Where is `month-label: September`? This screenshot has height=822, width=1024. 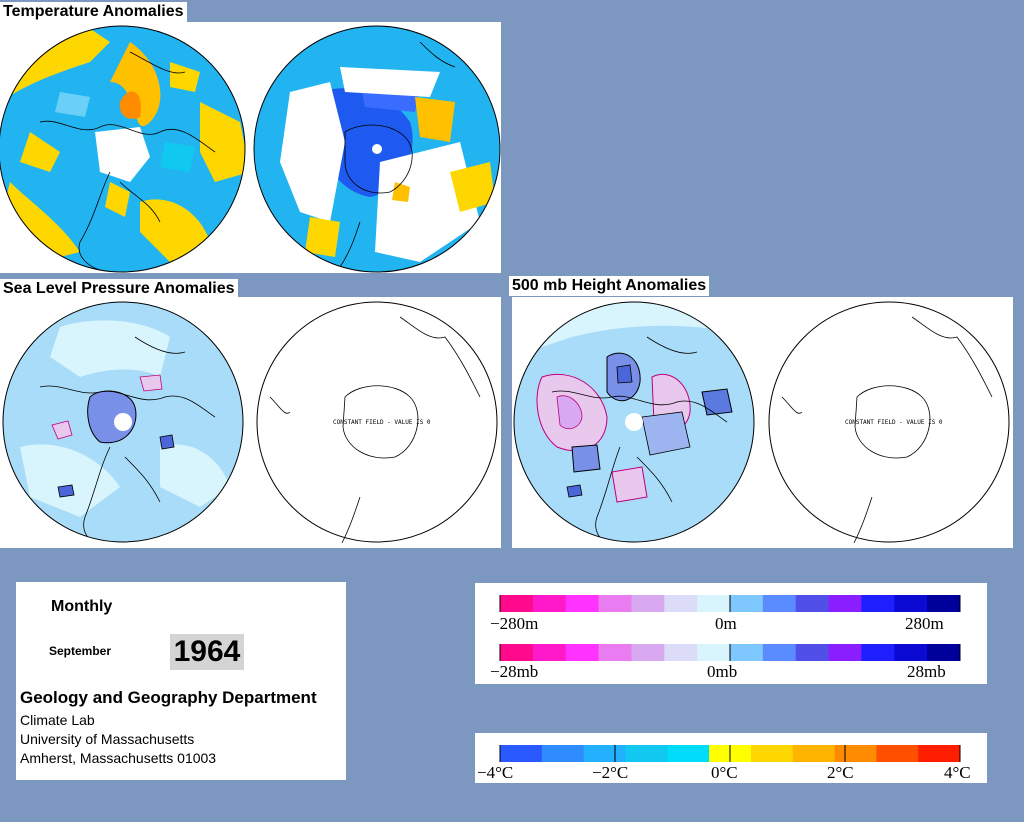
month-label: September is located at coordinates (80, 651).